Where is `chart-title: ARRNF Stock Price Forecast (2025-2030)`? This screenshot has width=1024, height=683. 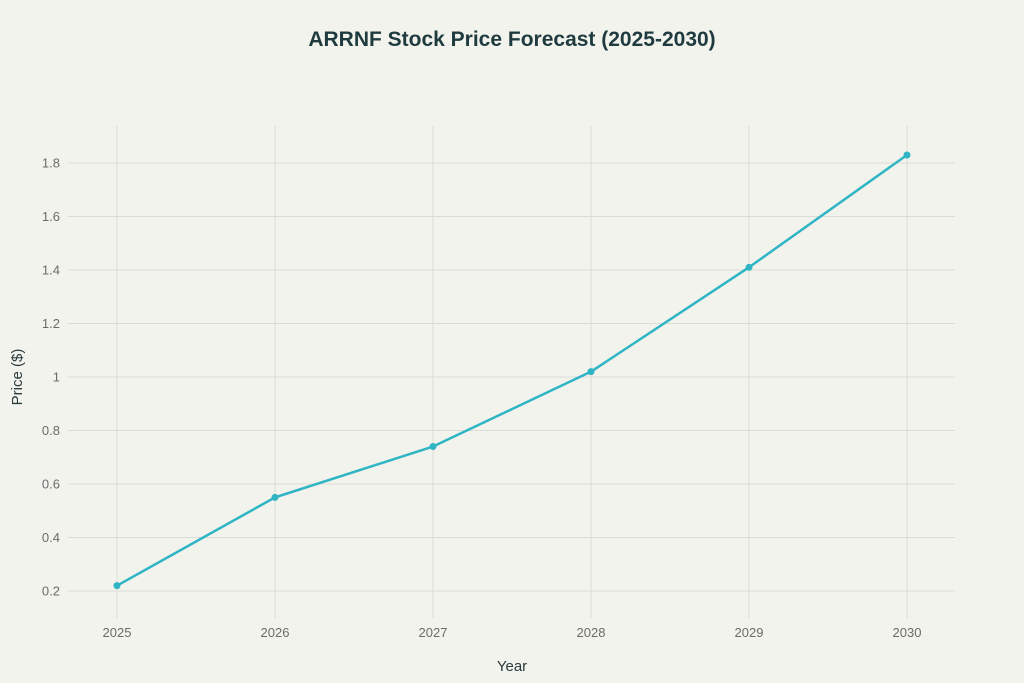
chart-title: ARRNF Stock Price Forecast (2025-2030) is located at coordinates (512, 39).